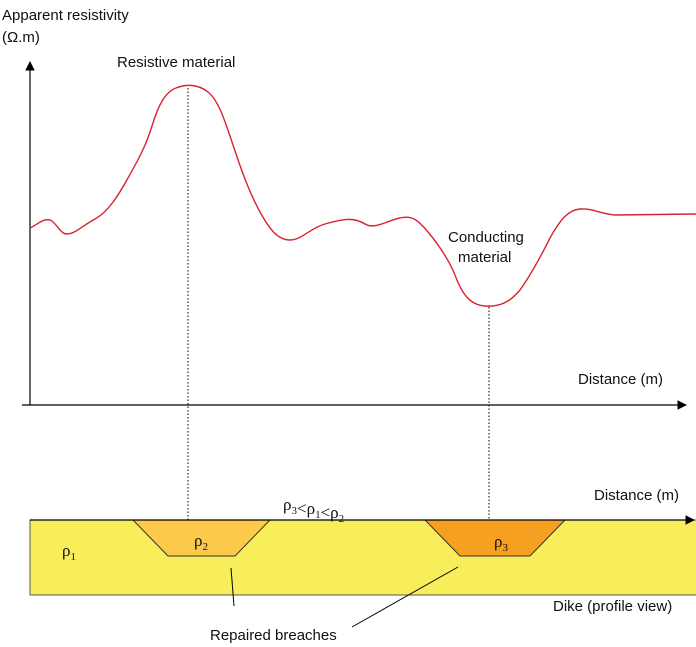 The height and width of the screenshot is (647, 696). What do you see at coordinates (65, 15) in the screenshot?
I see `y-axis-label: Apparent resistivity` at bounding box center [65, 15].